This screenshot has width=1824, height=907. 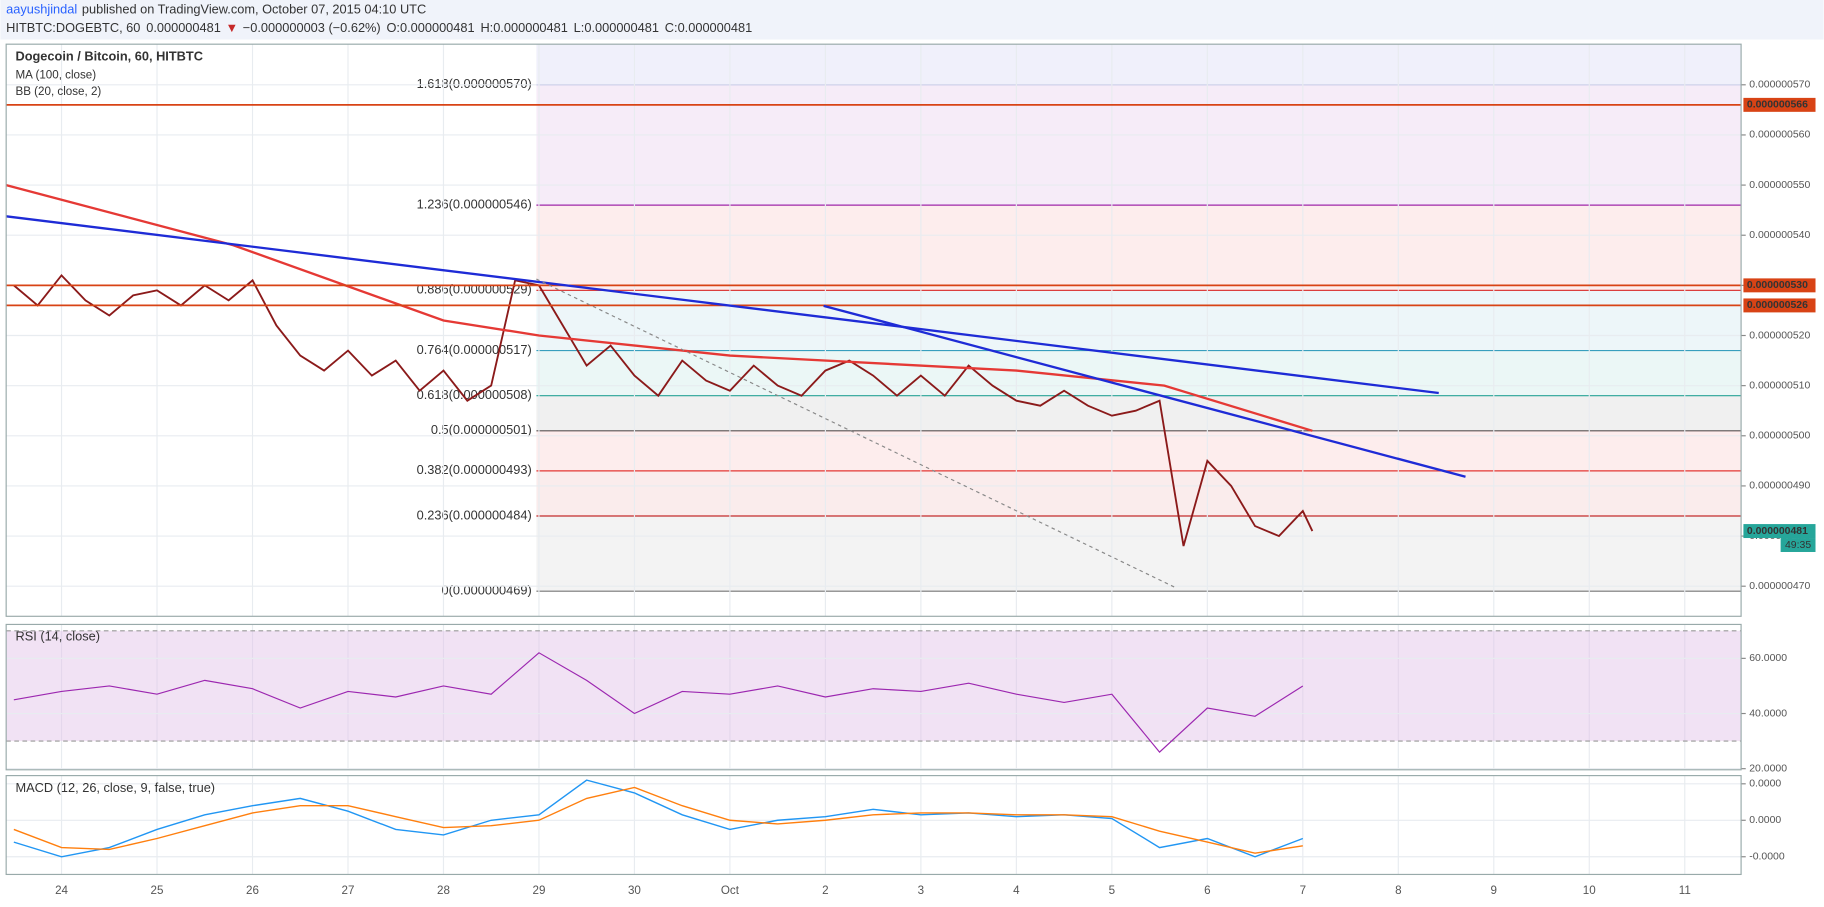 I want to click on y-tick-label: -0.0000, so click(x=1767, y=857).